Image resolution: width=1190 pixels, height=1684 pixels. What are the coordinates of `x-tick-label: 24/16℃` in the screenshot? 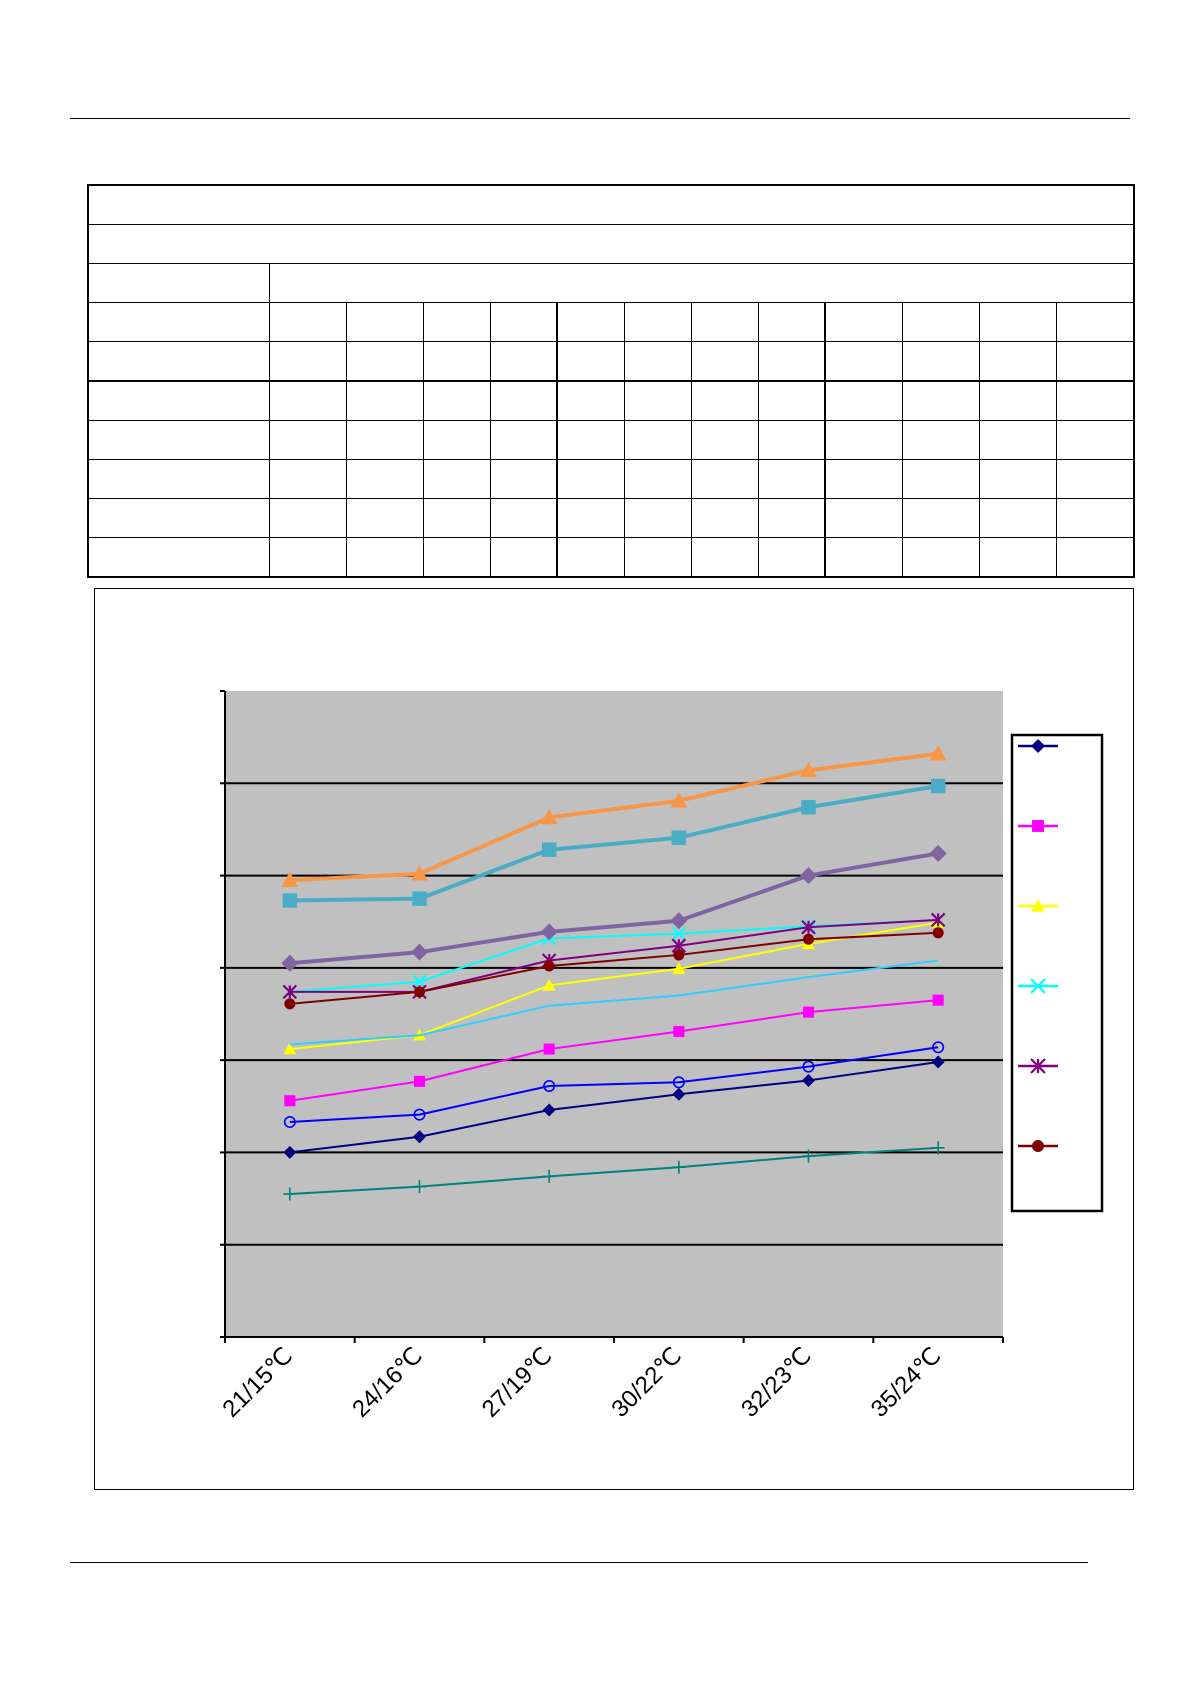 It's located at (387, 1382).